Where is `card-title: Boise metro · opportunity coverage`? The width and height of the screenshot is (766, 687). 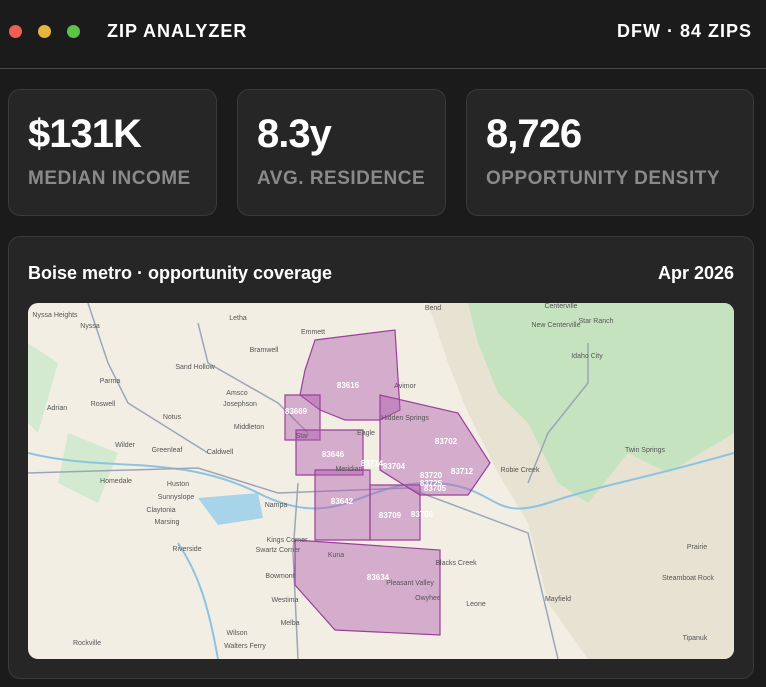
card-title: Boise metro · opportunity coverage is located at coordinates (180, 273).